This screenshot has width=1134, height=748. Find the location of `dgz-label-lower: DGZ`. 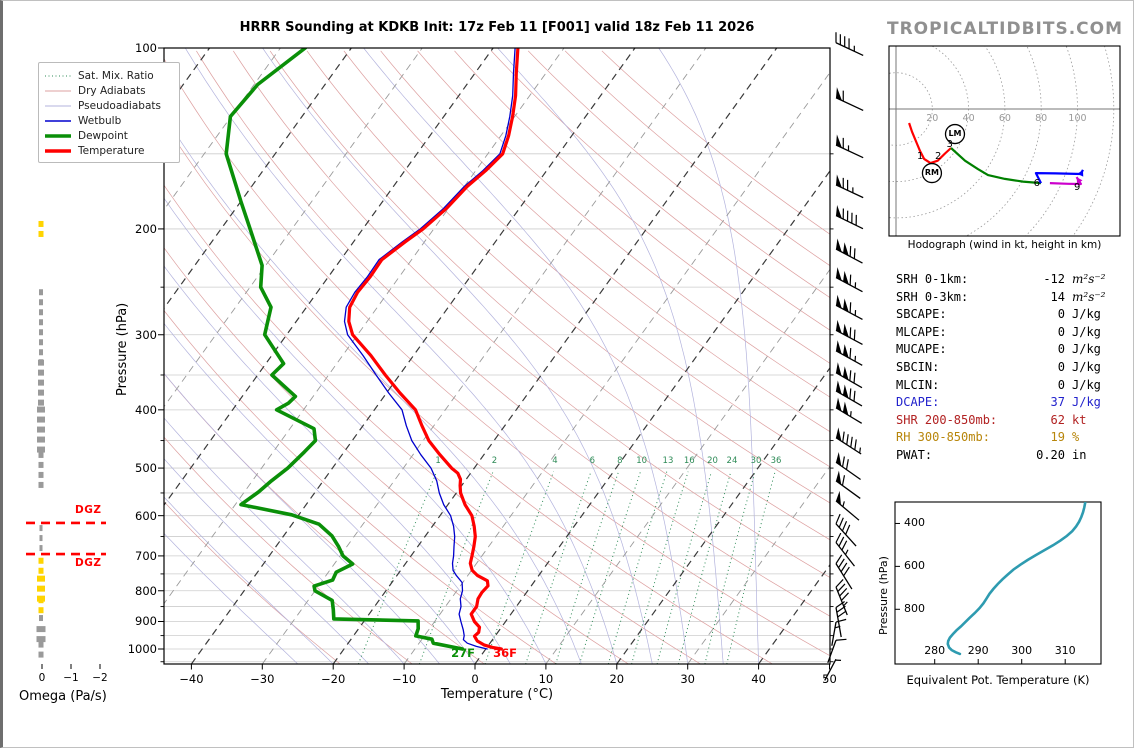

dgz-label-lower: DGZ is located at coordinates (88, 563).